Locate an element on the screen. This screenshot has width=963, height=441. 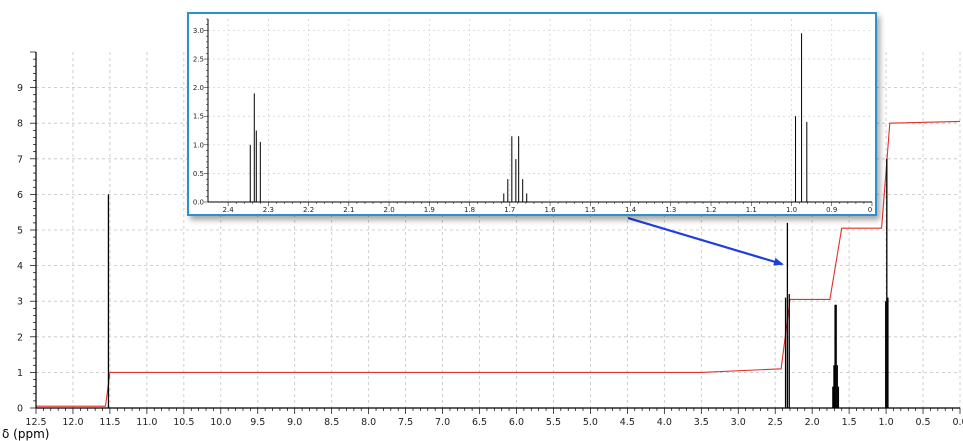
inset-y-tick-label: 1.5 is located at coordinates (198, 117).